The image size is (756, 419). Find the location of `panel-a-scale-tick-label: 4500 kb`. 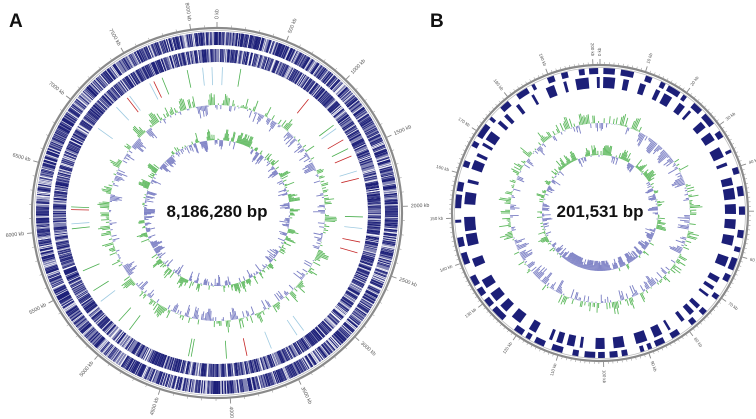

panel-a-scale-tick-label: 4500 kb is located at coordinates (154, 407).